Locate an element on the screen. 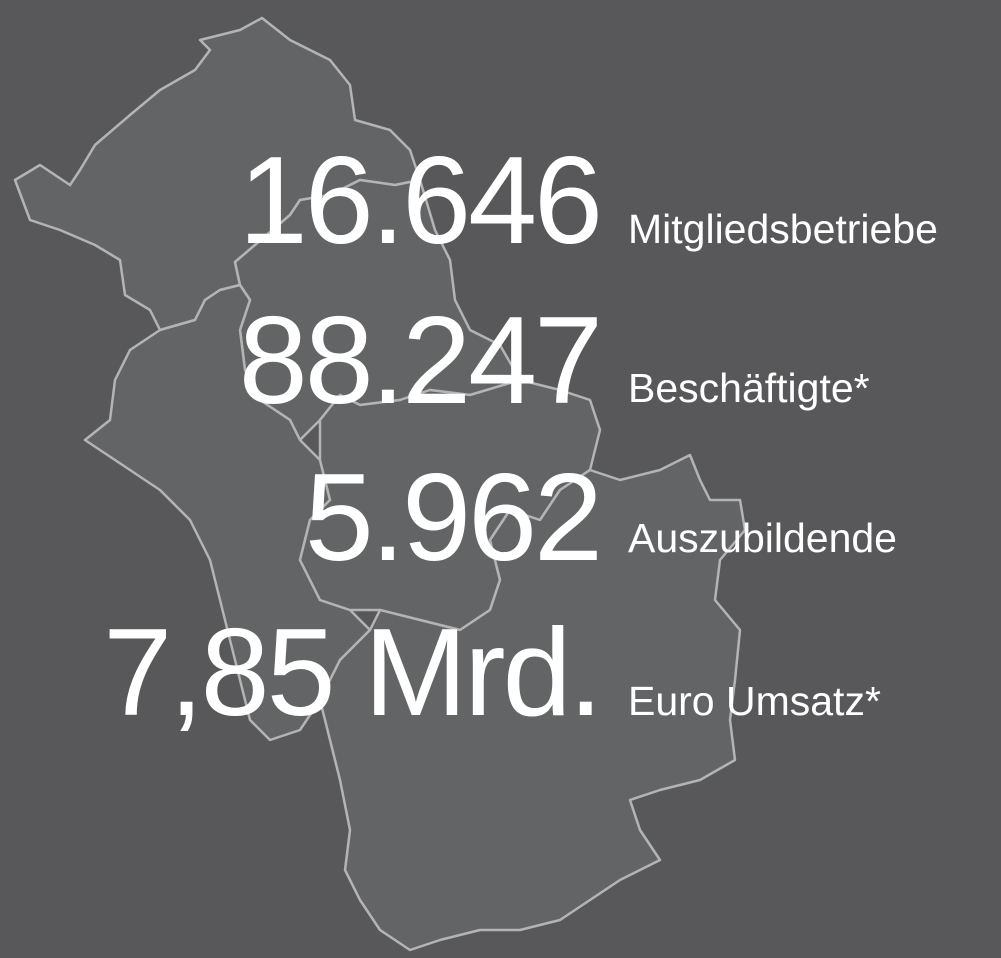  stat-value: 88.247 is located at coordinates (419, 361).